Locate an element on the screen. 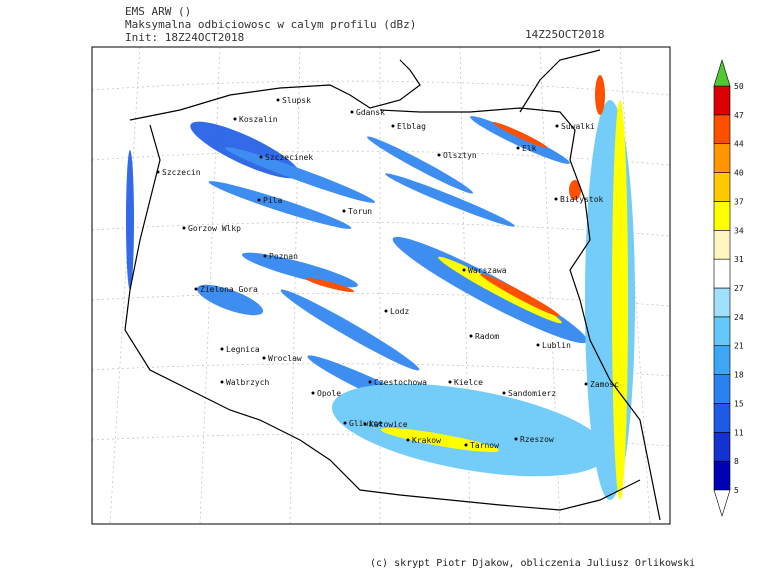 Image resolution: width=768 pixels, height=580 pixels. scale-tick-label: 34 is located at coordinates (739, 230).